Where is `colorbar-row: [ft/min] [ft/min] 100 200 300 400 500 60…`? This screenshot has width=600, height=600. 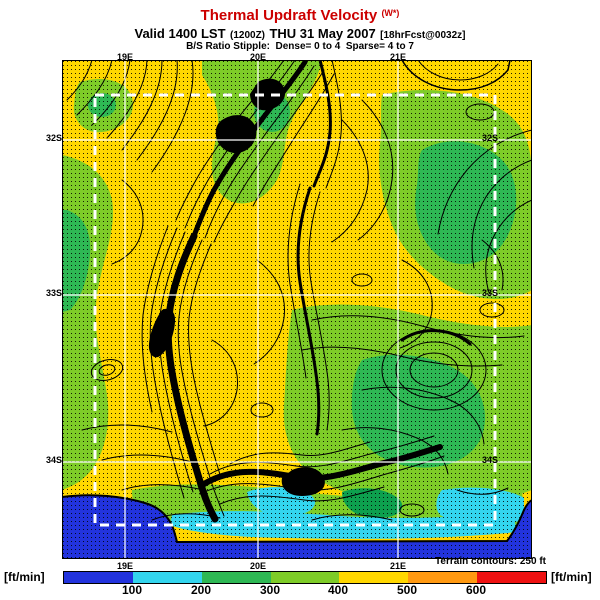
colorbar-row: [ft/min] [ft/min] 100 200 300 400 500 60… is located at coordinates (300, 585).